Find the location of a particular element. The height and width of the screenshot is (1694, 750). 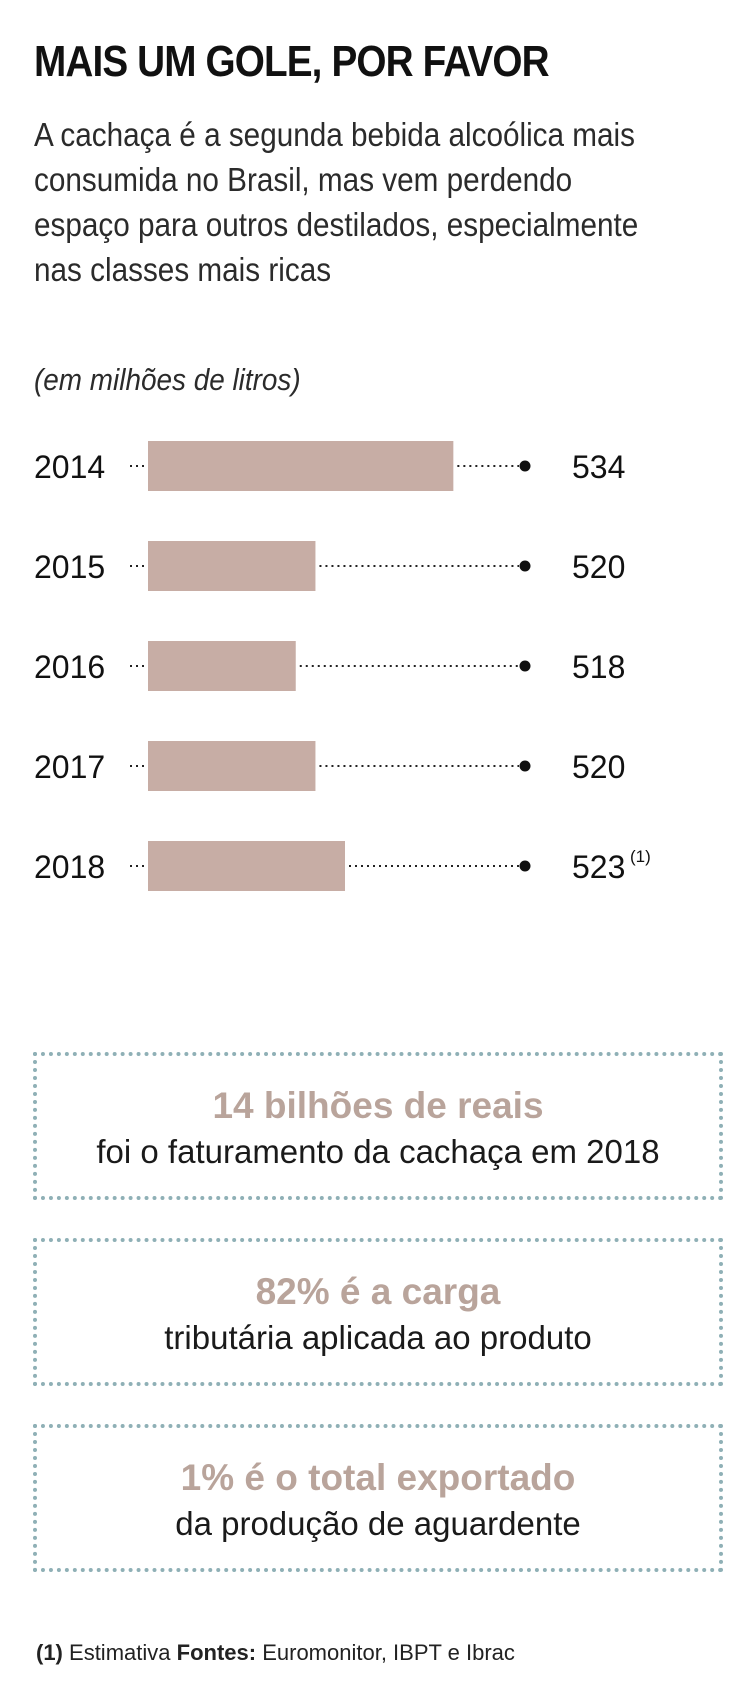

stat-highlight: 82% é a carga is located at coordinates (378, 1291).